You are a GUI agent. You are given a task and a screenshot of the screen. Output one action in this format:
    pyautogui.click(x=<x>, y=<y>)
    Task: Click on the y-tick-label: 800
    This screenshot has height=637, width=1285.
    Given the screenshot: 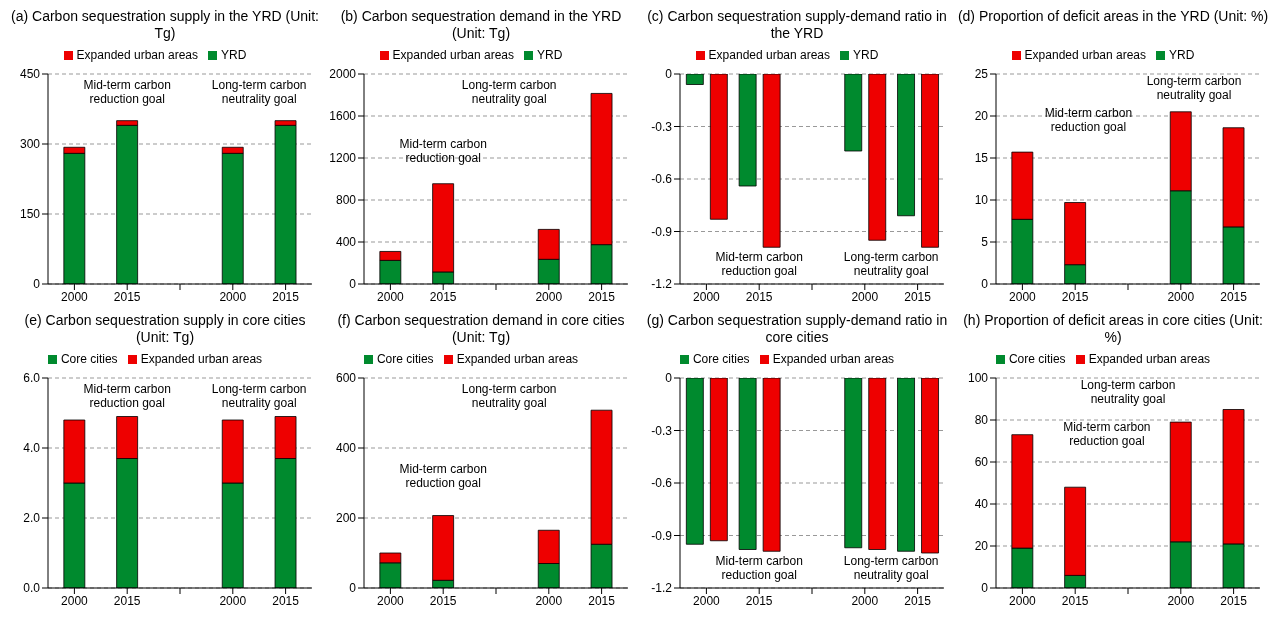 What is the action you would take?
    pyautogui.click(x=346, y=200)
    